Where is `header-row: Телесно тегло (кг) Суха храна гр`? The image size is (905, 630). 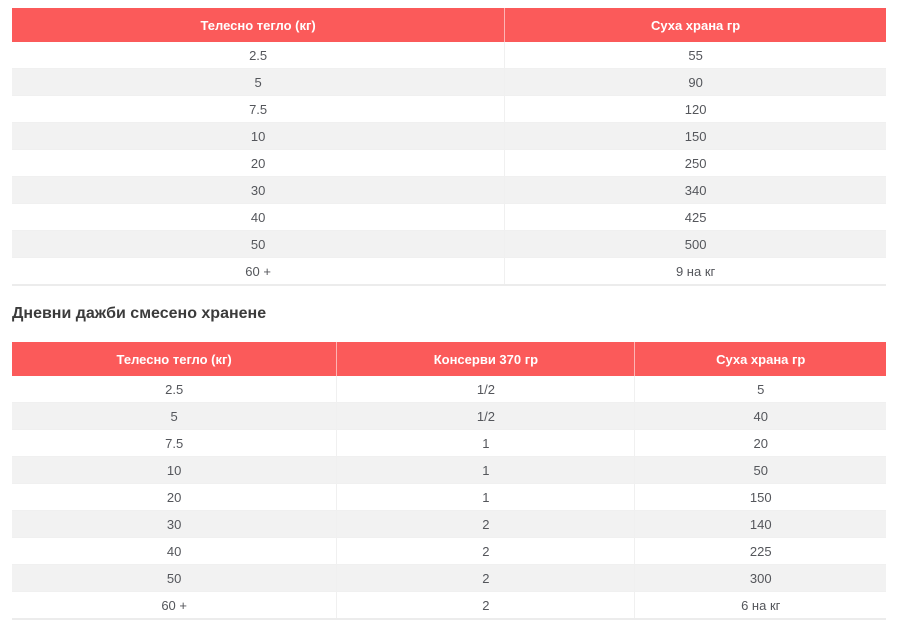
header-row: Телесно тегло (кг) Суха храна гр is located at coordinates (449, 25).